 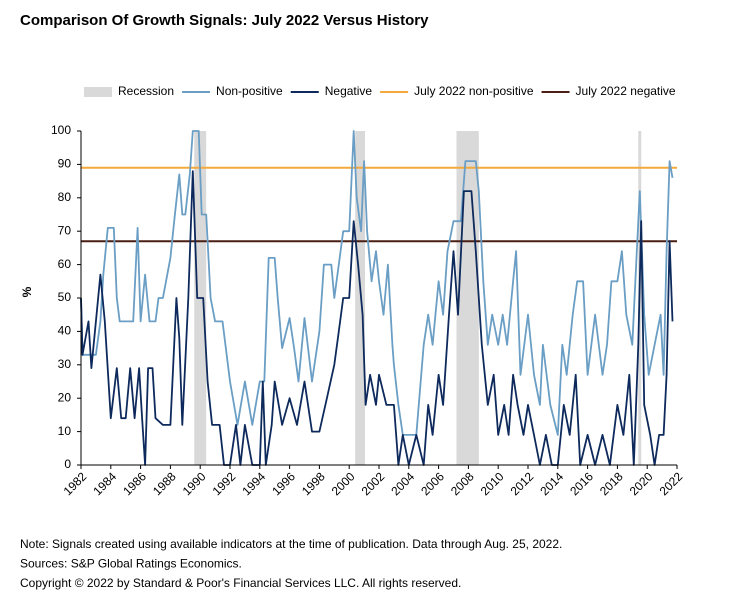 I want to click on x-tick-label: 1988, so click(x=164, y=483).